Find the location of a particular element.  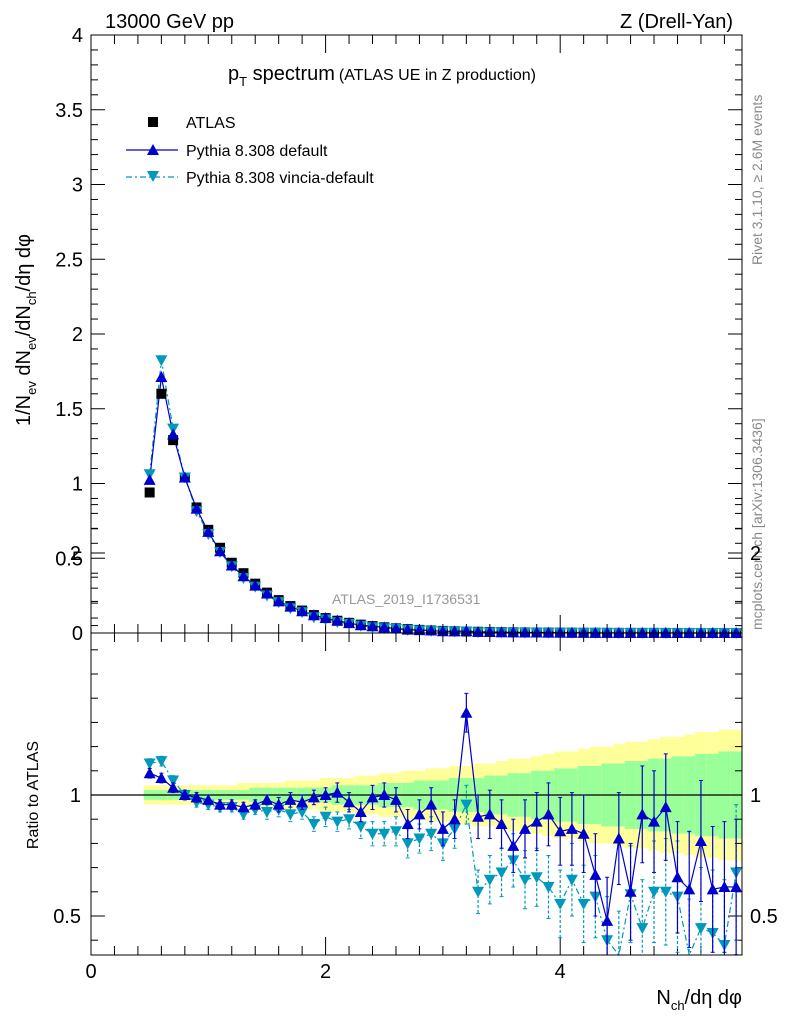

y-tick-label: 1 is located at coordinates (77, 485).